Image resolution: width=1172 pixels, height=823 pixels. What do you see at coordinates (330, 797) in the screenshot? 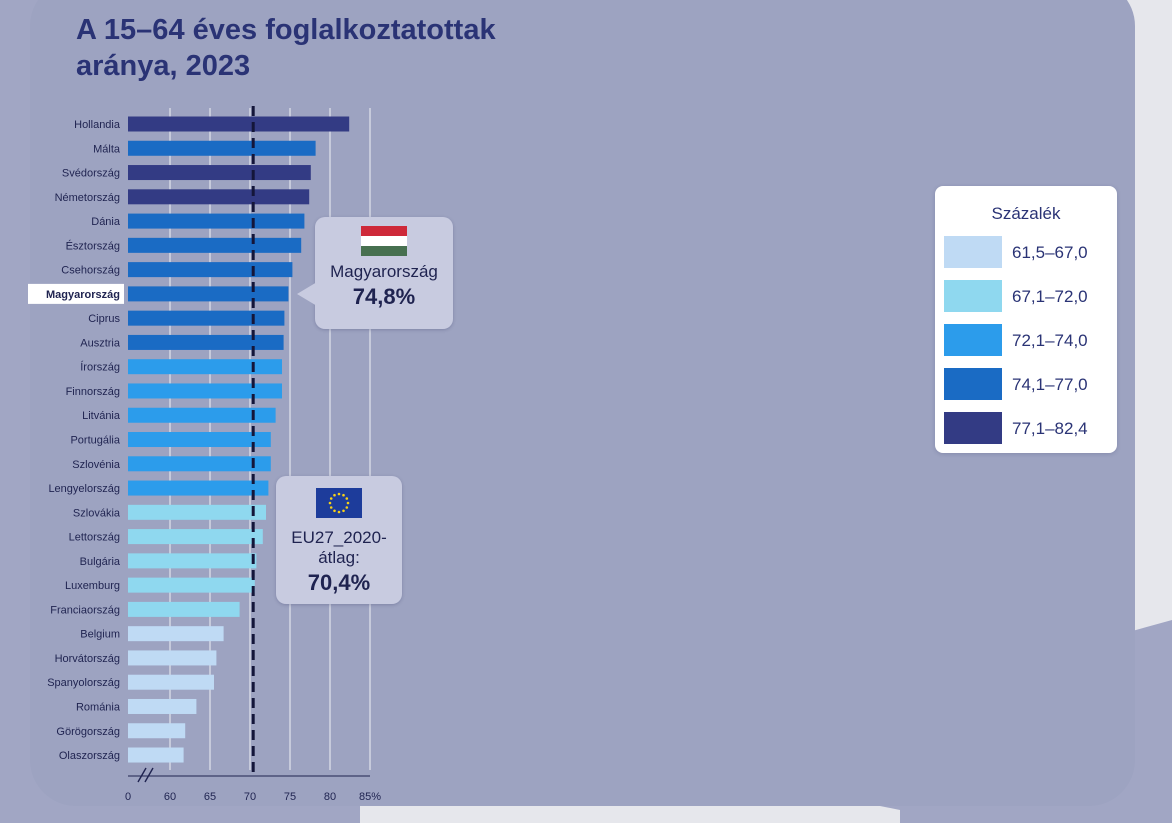
I see `x-tick-label: 80` at bounding box center [330, 797].